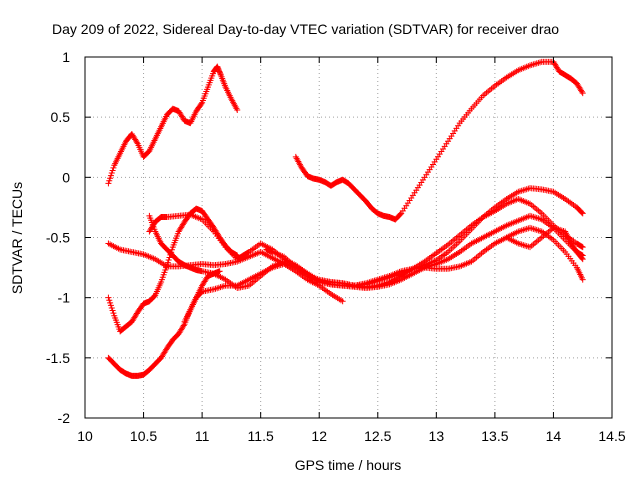 Image resolution: width=640 pixels, height=480 pixels. Describe the element at coordinates (58, 358) in the screenshot. I see `y-tick-label: -1.5` at that location.